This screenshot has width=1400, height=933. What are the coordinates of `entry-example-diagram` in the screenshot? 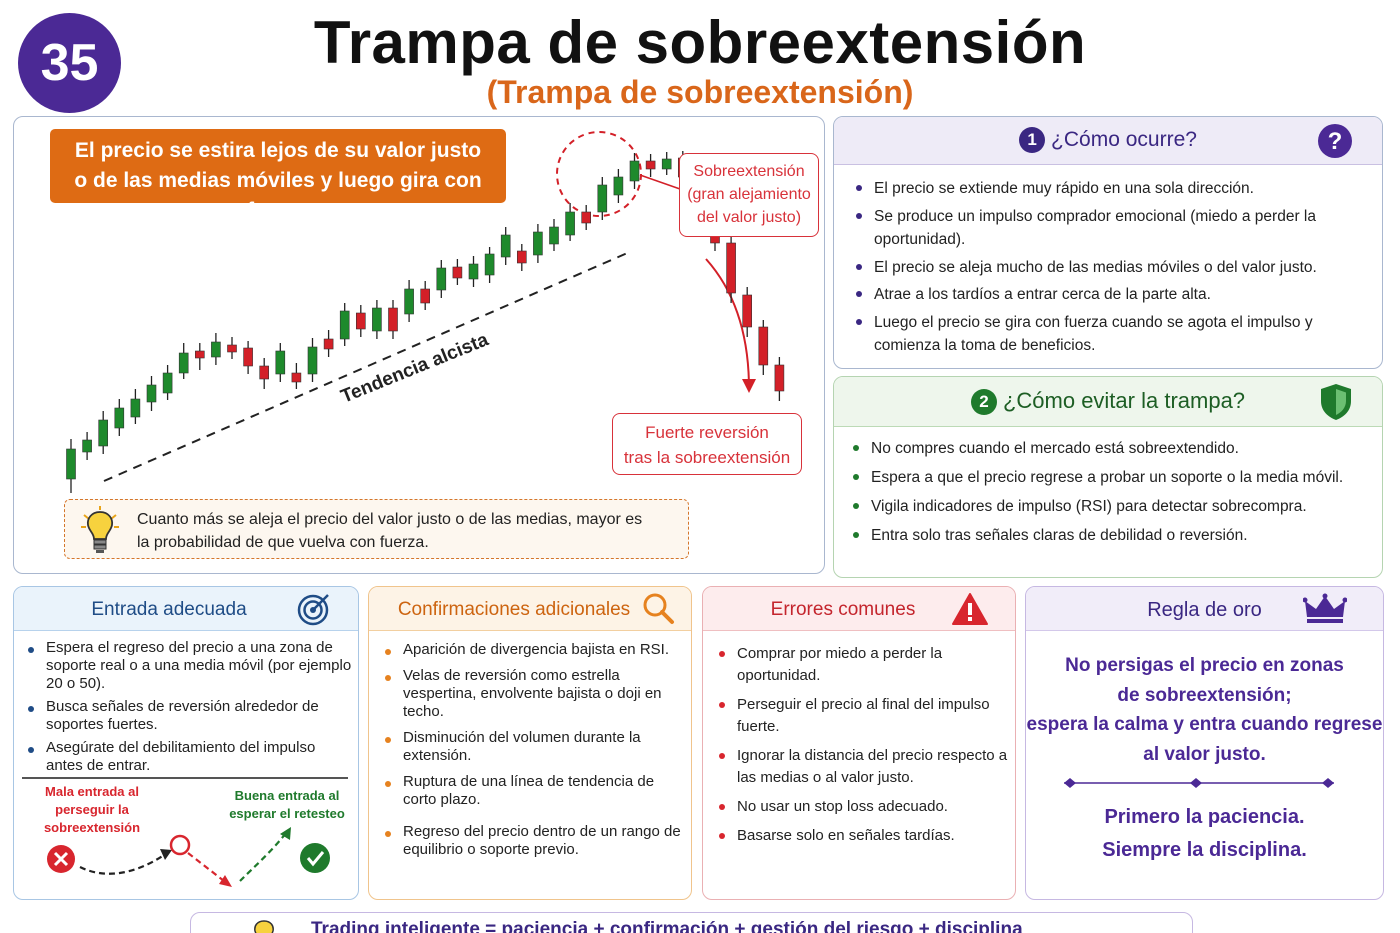 It's located at (188, 857).